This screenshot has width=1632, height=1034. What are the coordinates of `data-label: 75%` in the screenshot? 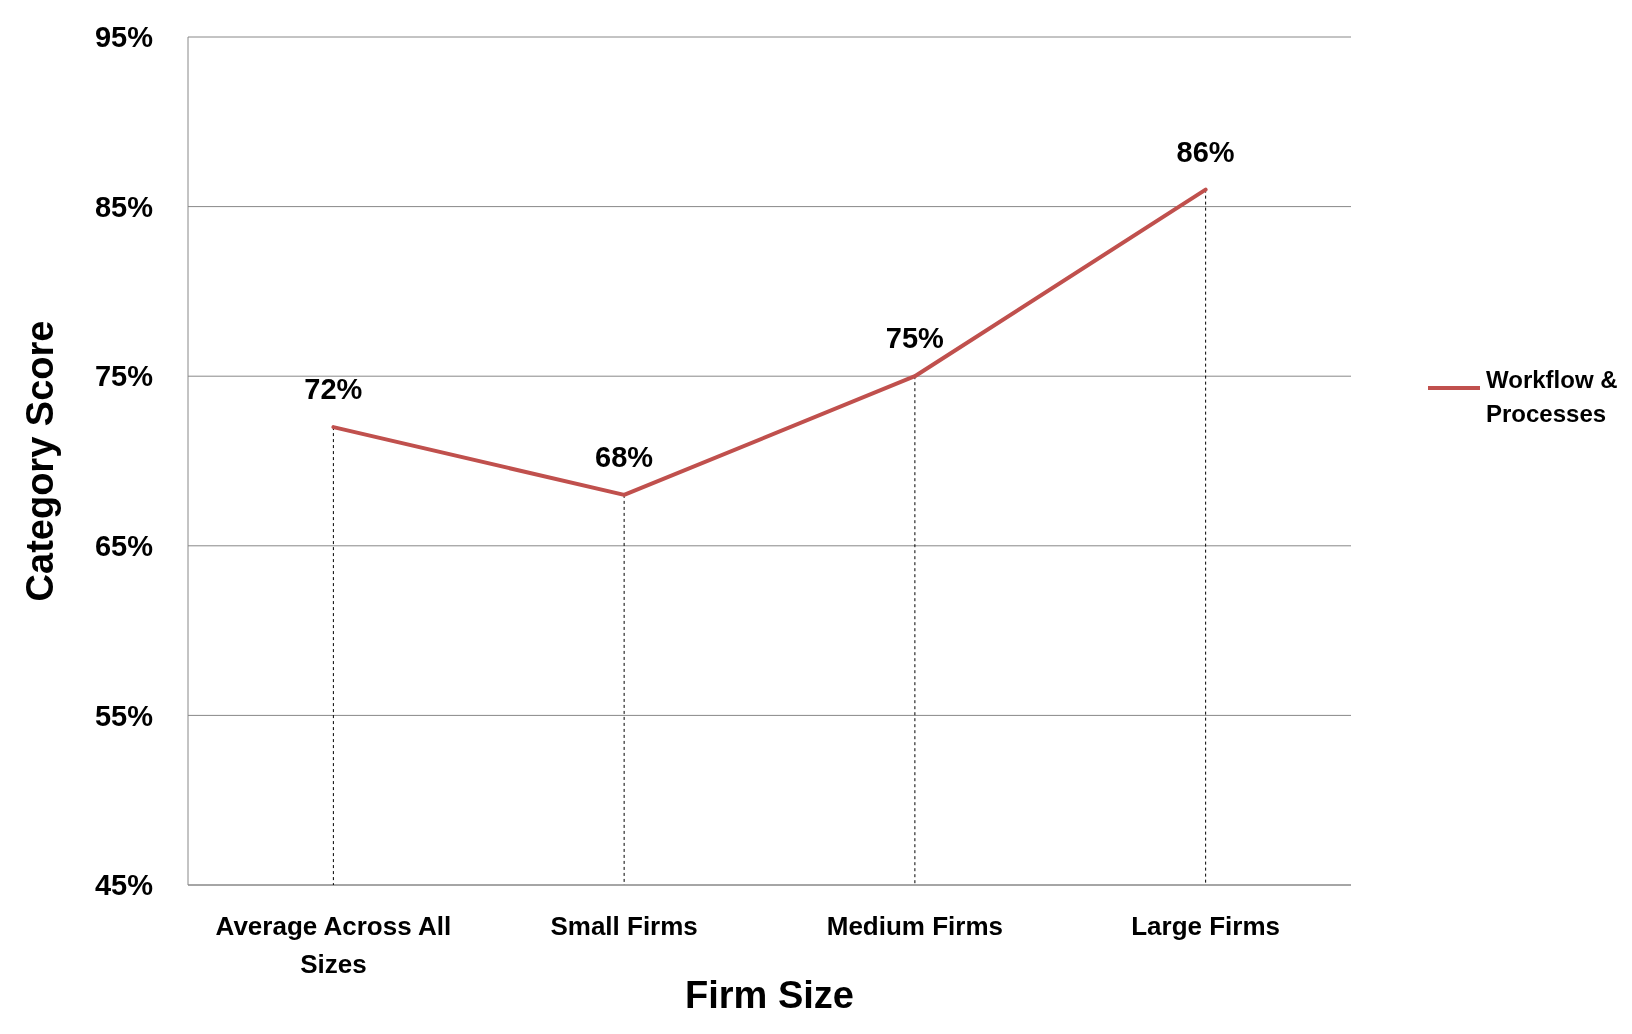 It's located at (915, 338).